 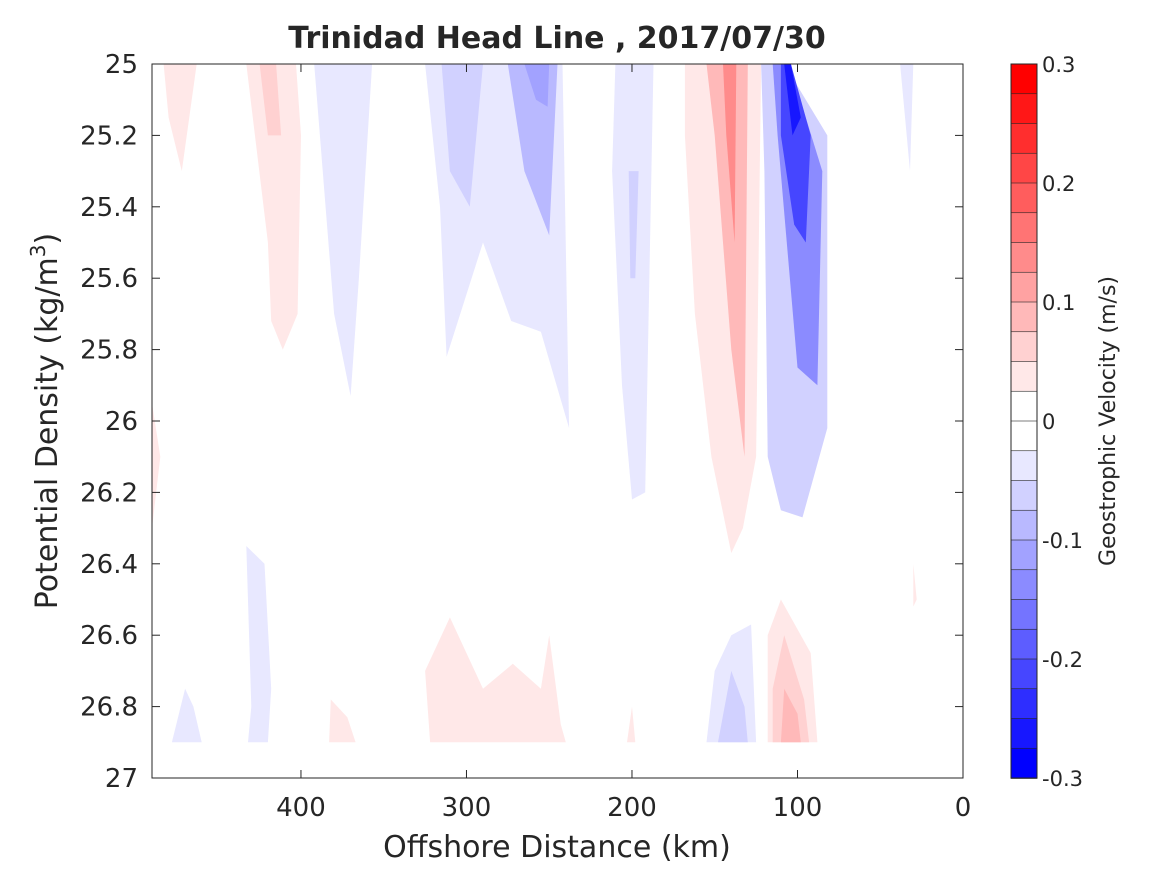 I want to click on colorbar-tick-label: -0.2, so click(x=1062, y=660).